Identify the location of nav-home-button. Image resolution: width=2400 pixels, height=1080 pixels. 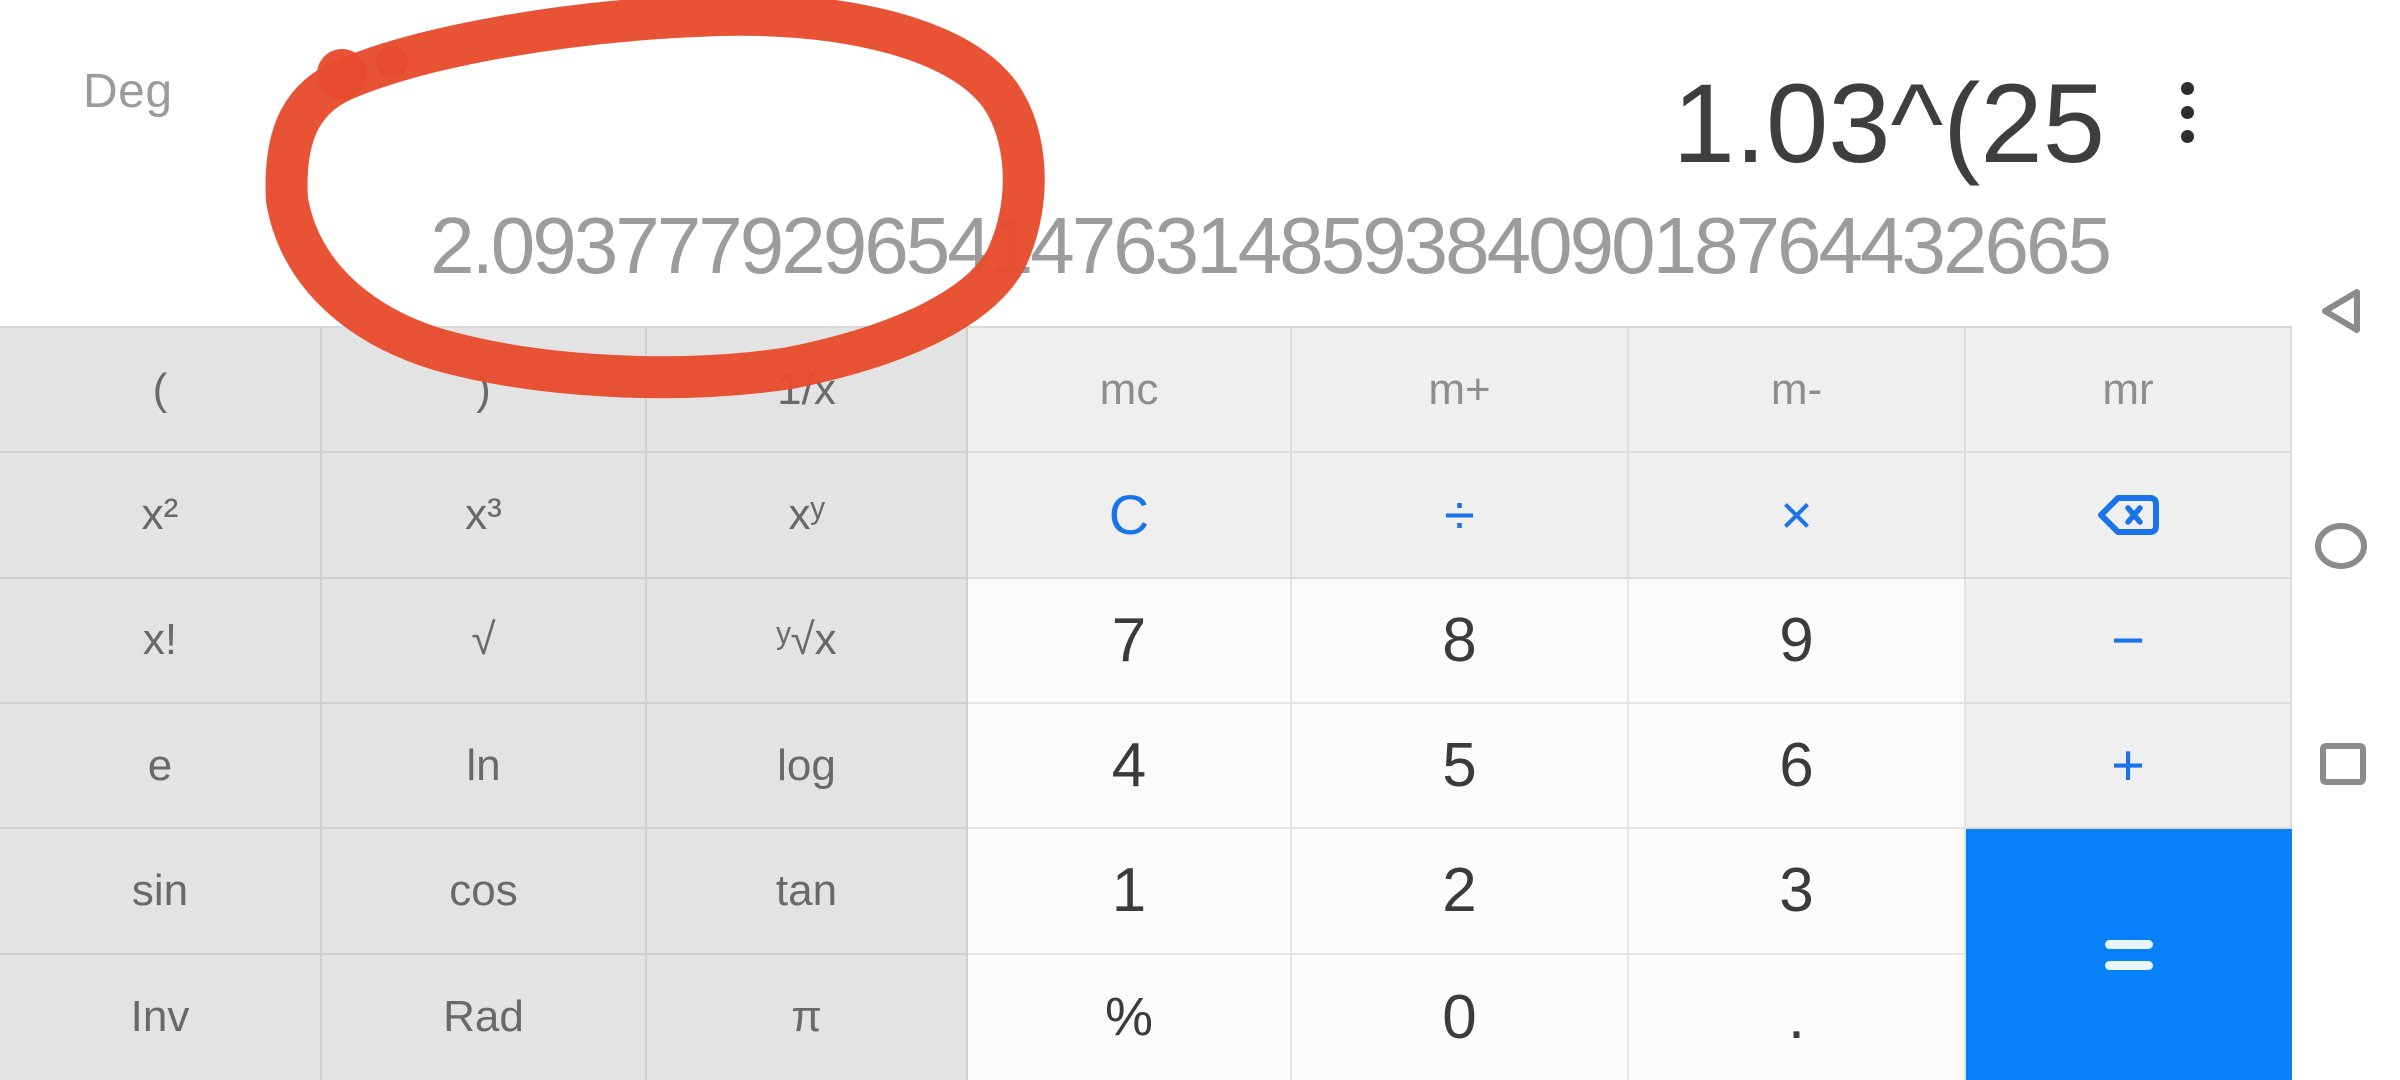
(2341, 548).